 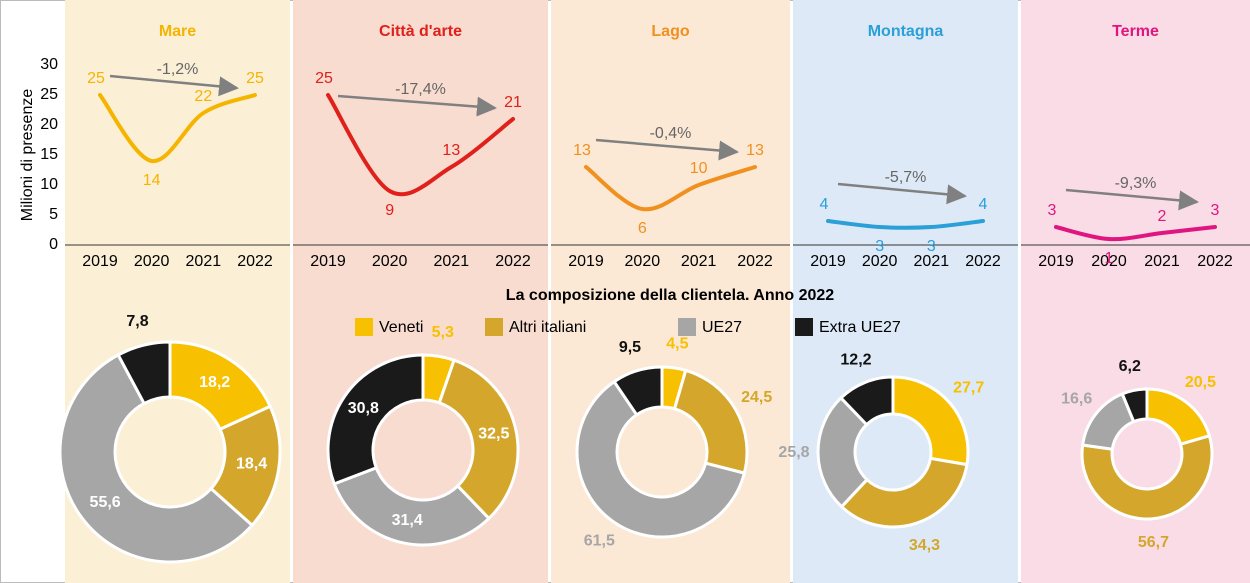 I want to click on trend-label: -17,4%, so click(x=420, y=89).